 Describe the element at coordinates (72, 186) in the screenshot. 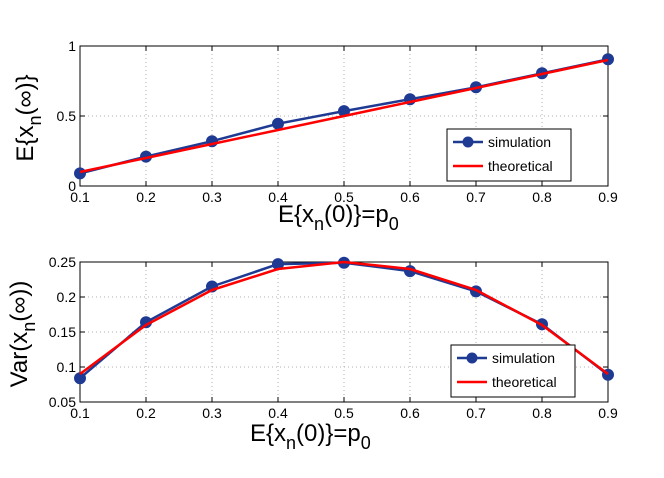

I see `y-tick-label: 0` at that location.